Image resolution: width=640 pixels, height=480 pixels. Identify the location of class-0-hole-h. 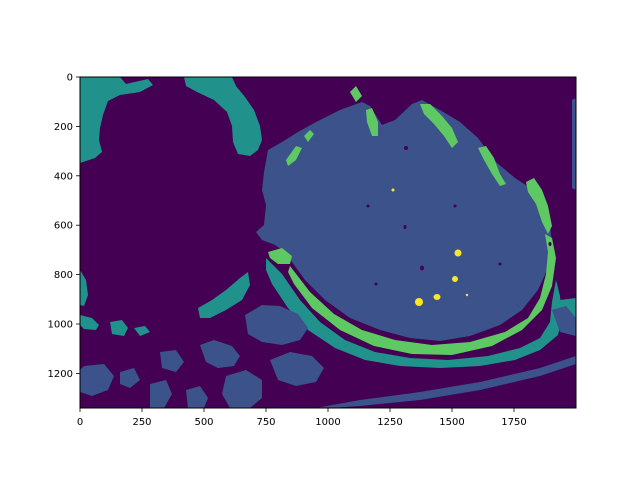
(550, 244).